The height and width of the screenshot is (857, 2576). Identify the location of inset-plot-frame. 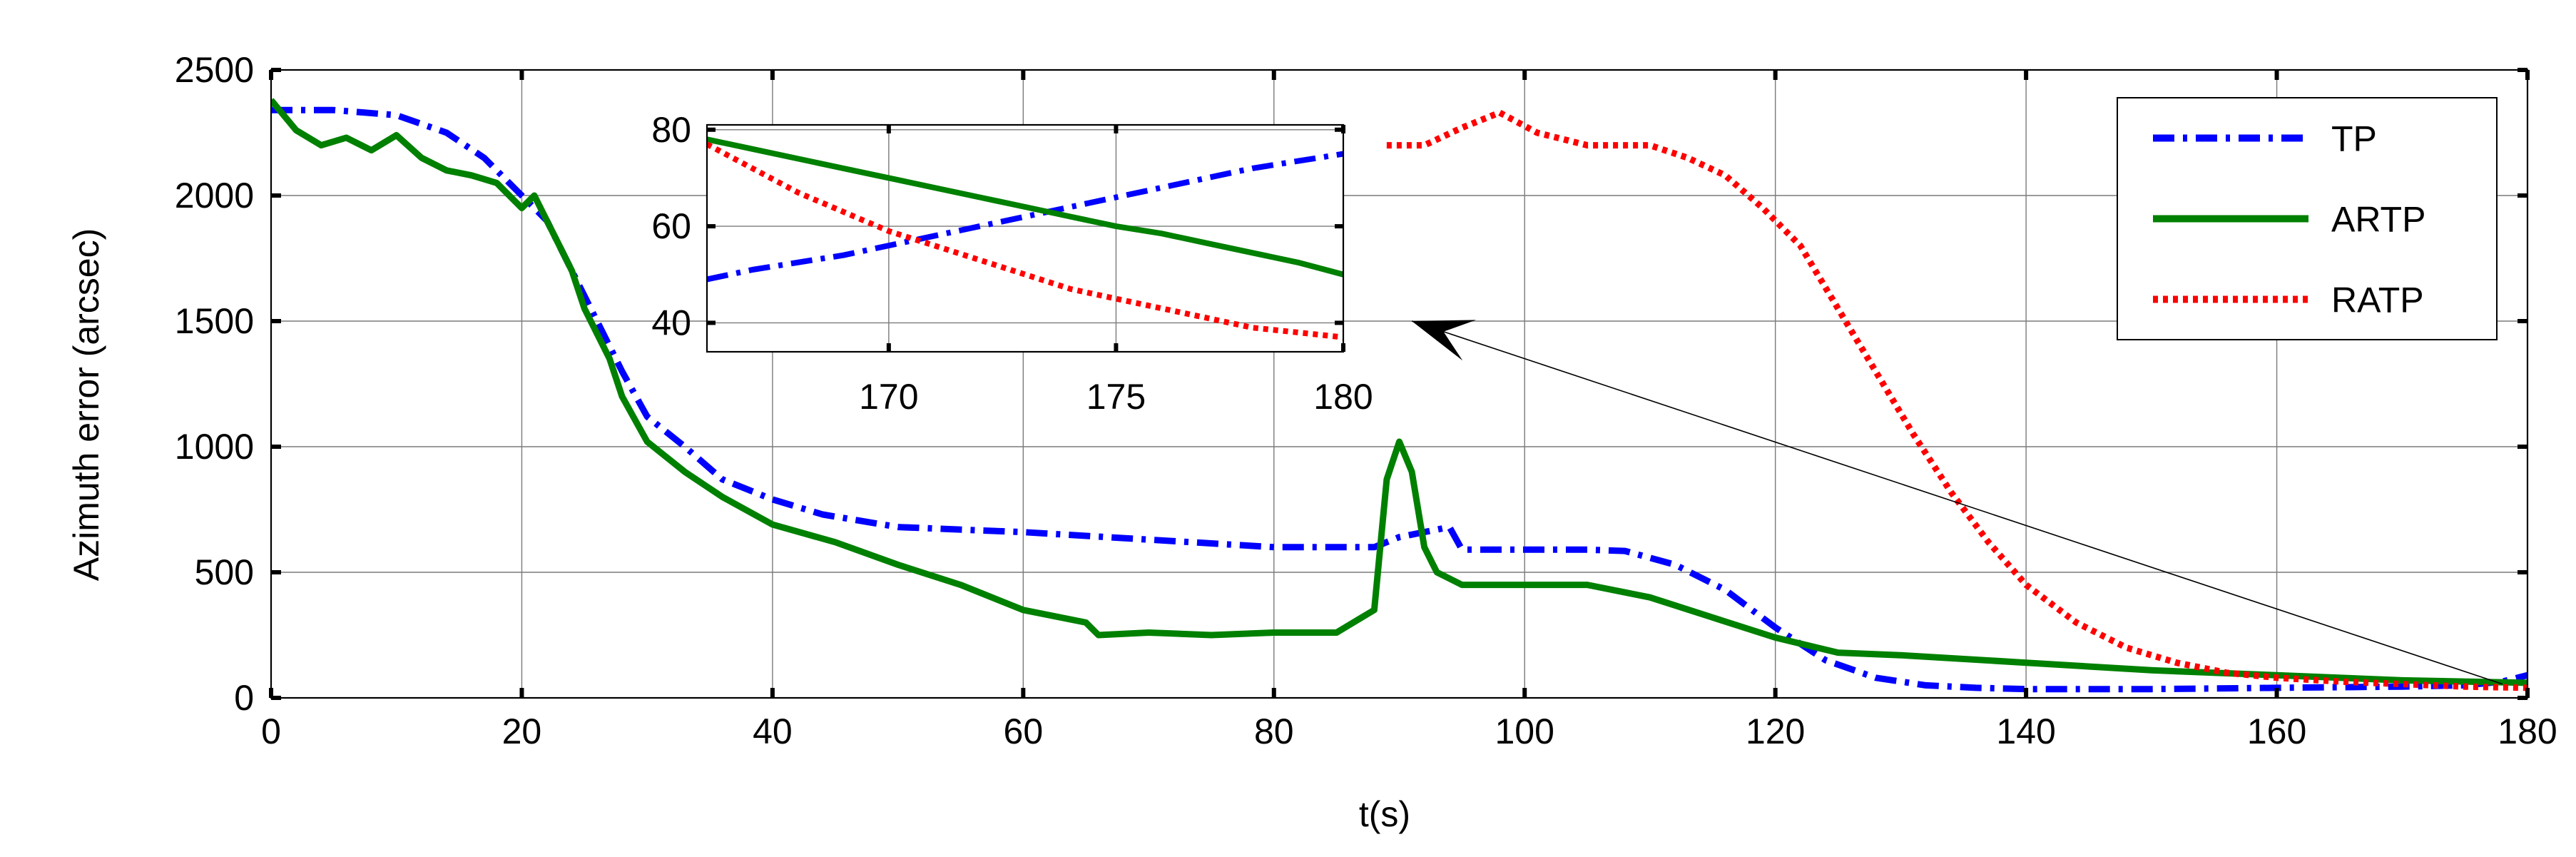
(1025, 238).